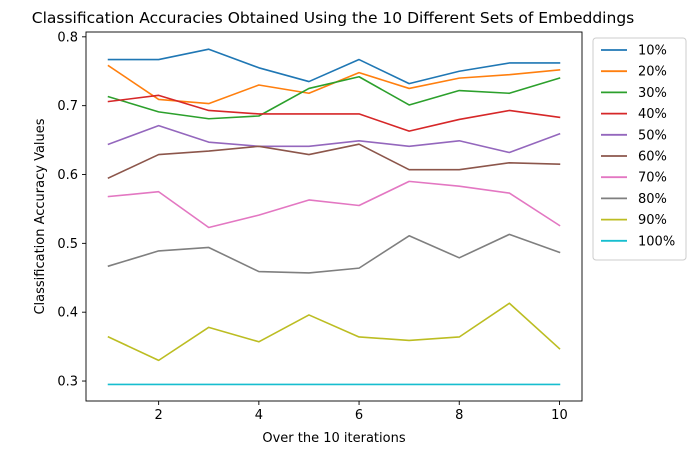 The width and height of the screenshot is (693, 455). I want to click on y-tick-label: 0.6, so click(67, 175).